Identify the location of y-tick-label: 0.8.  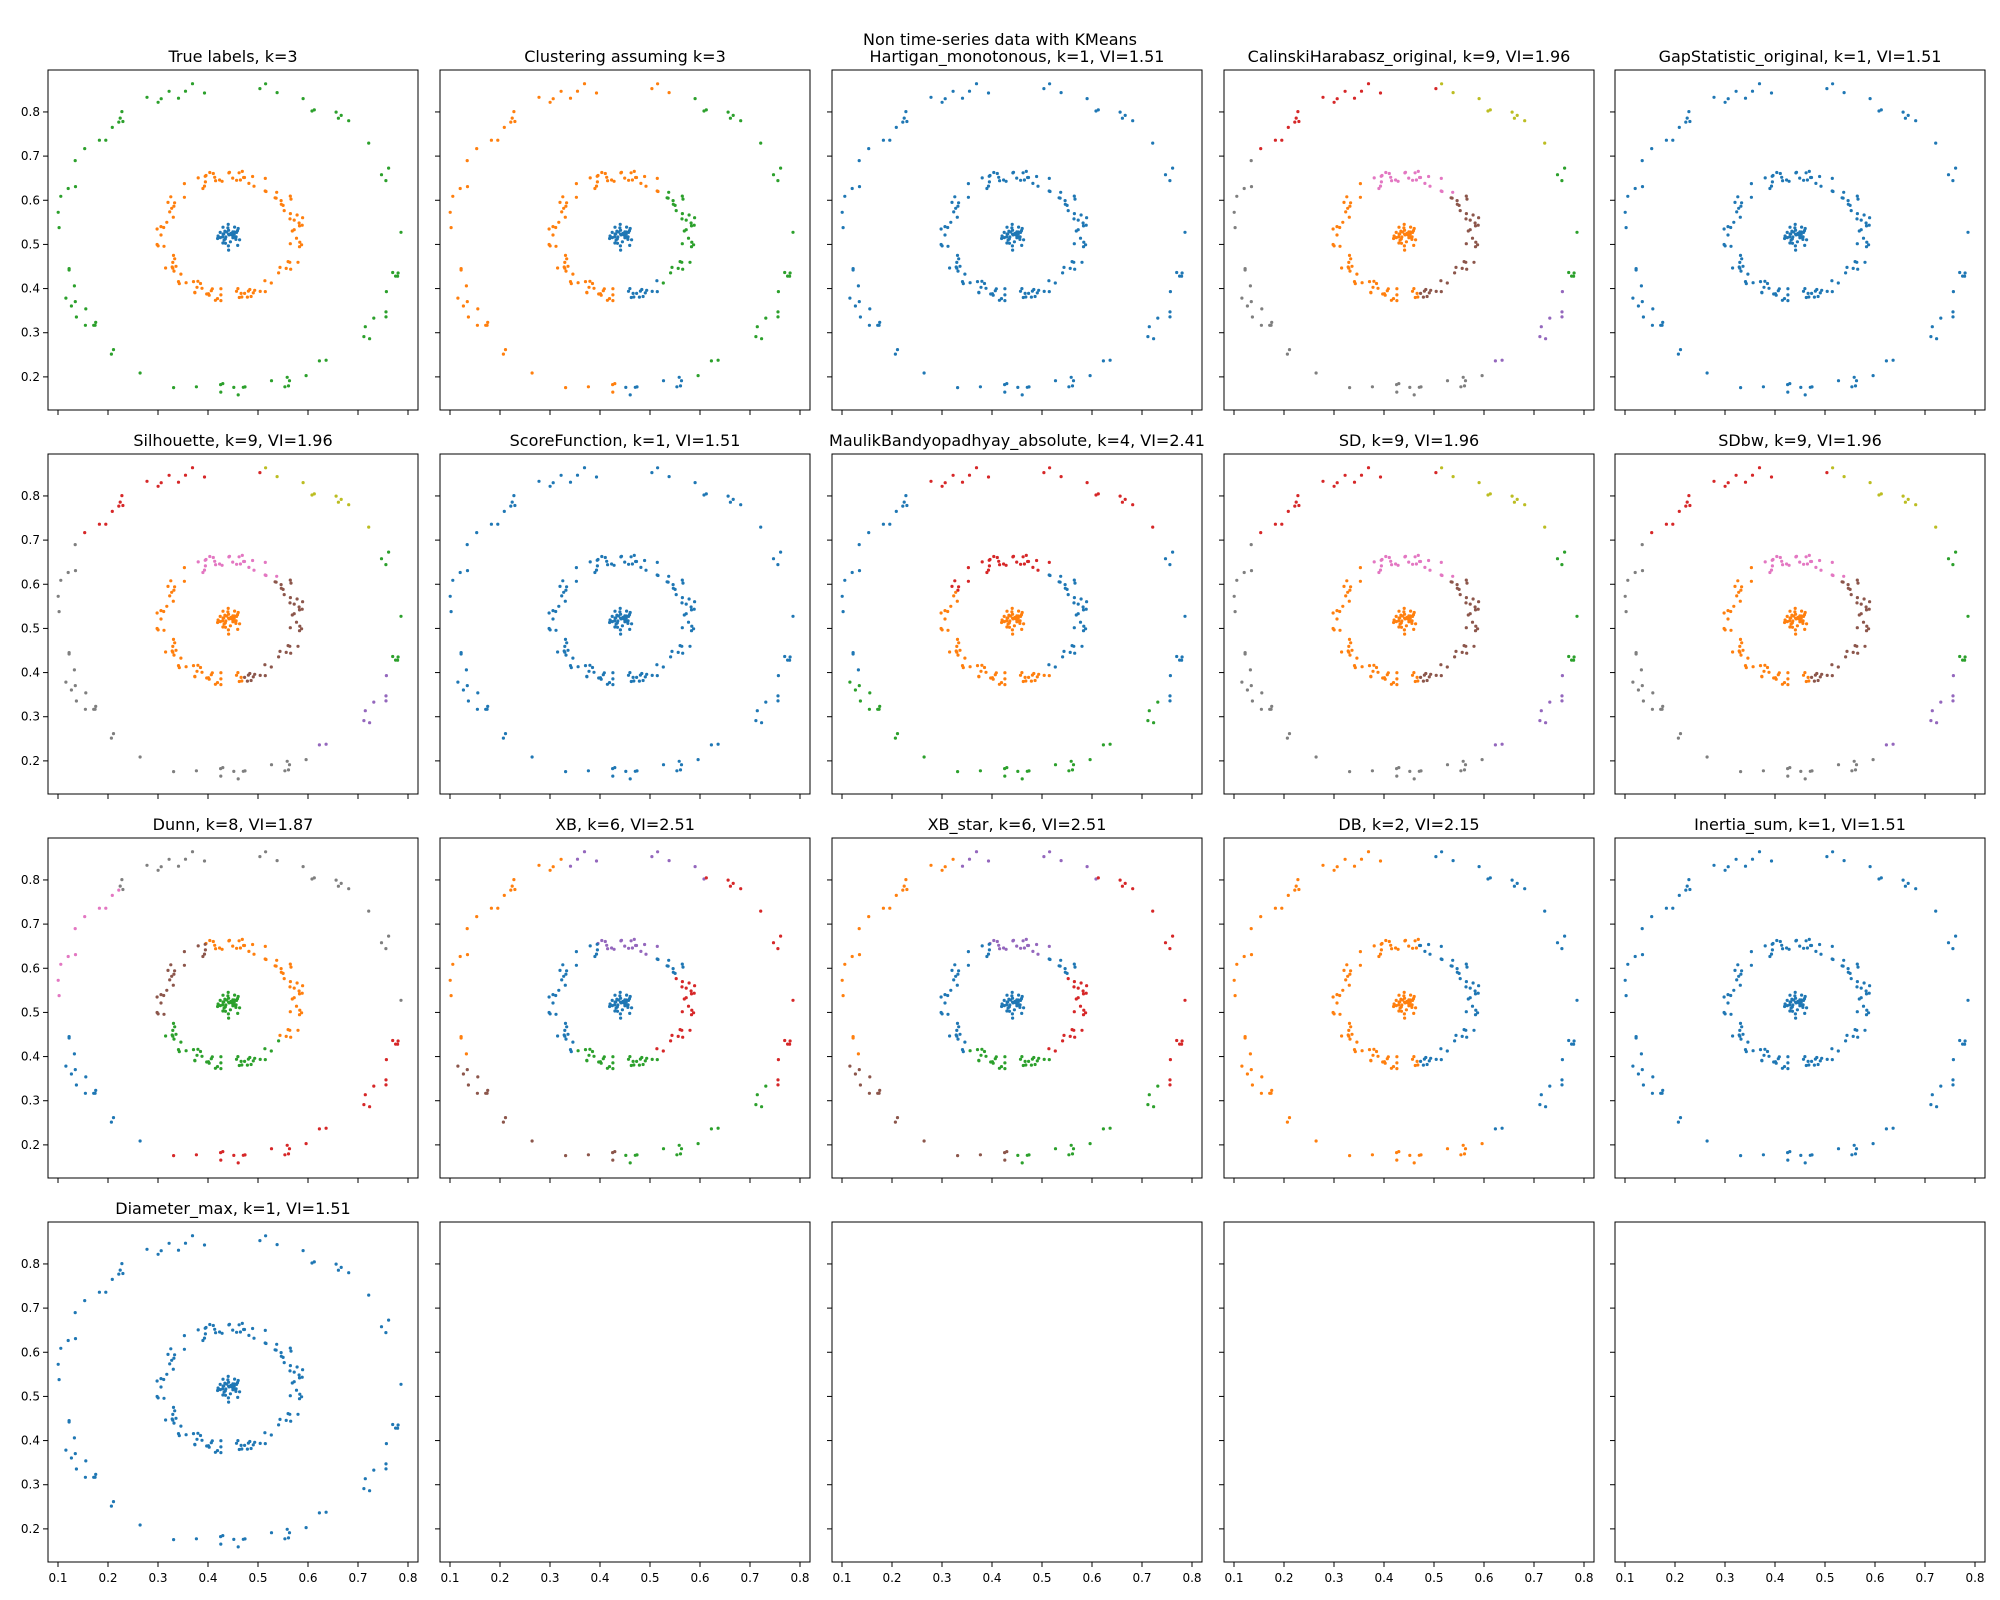
(30, 880).